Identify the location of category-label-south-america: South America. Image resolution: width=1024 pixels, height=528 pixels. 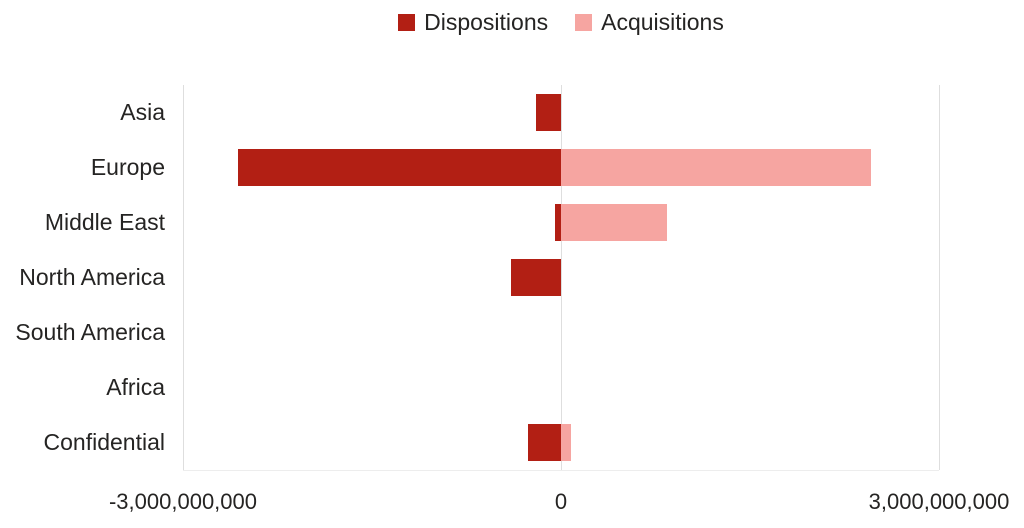
(90, 332).